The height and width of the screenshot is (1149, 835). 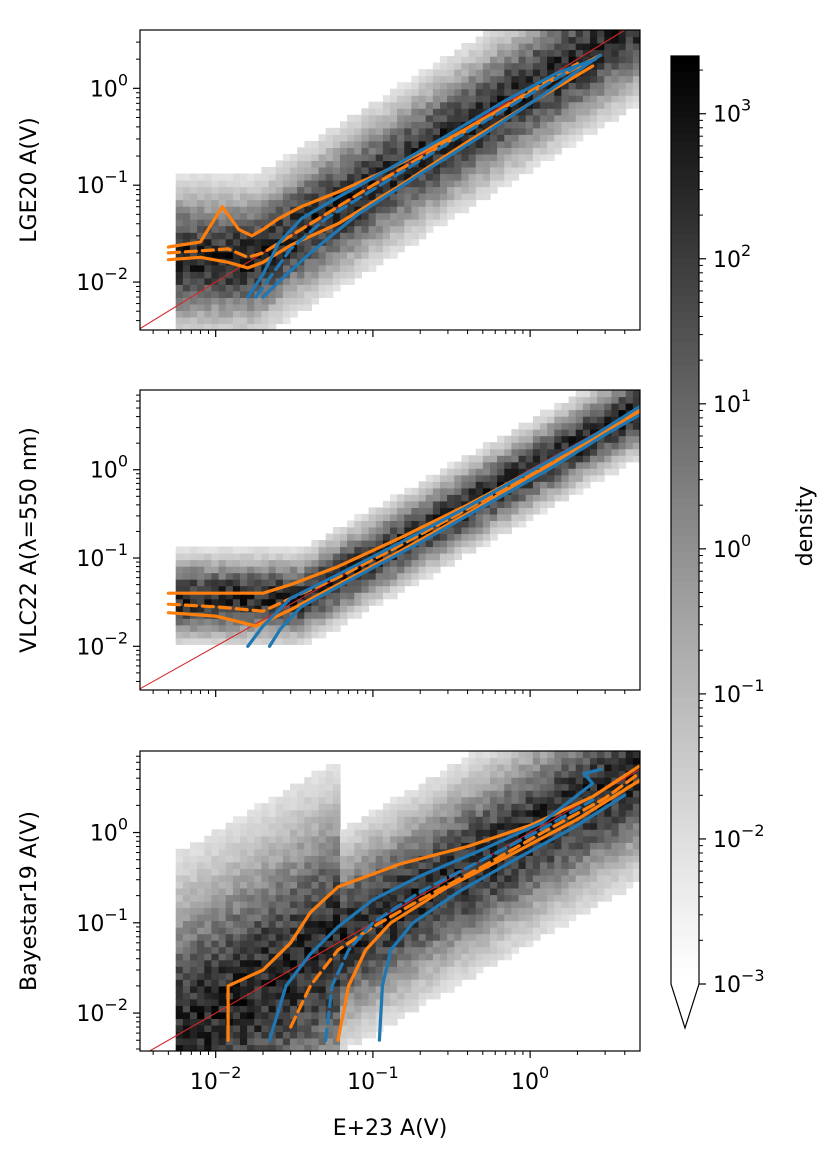 I want to click on colorbar-tick-label: 10⁻³, so click(x=739, y=982).